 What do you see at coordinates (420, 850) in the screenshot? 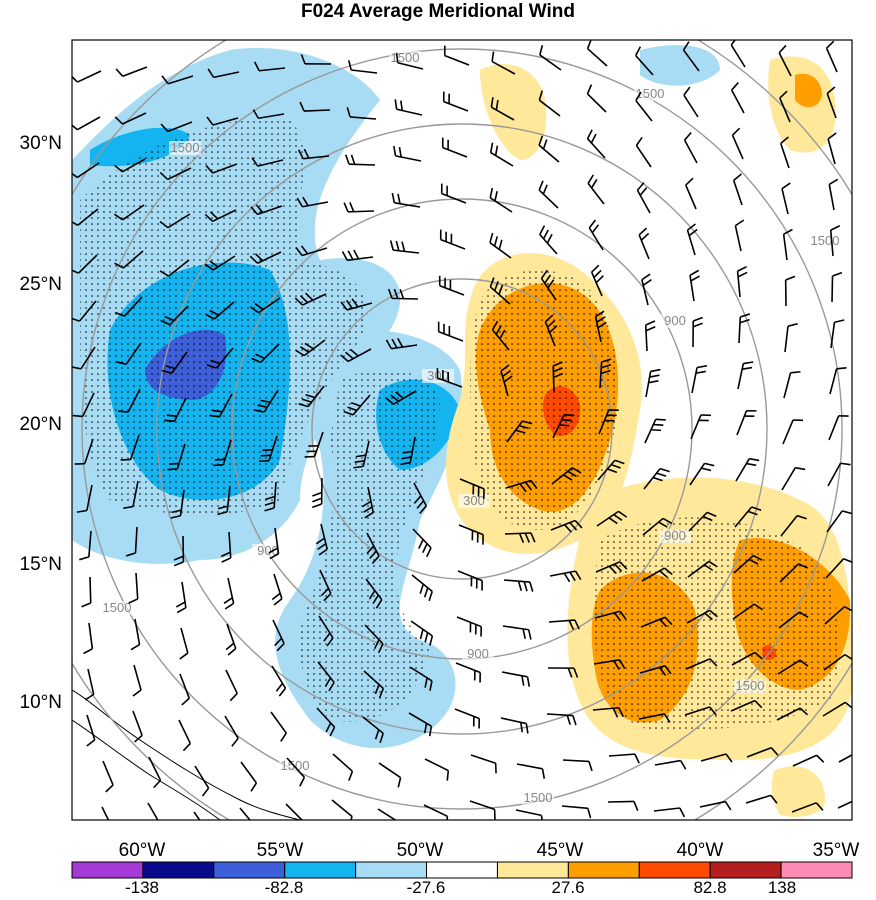
I see `lon-label-50w: 50°W` at bounding box center [420, 850].